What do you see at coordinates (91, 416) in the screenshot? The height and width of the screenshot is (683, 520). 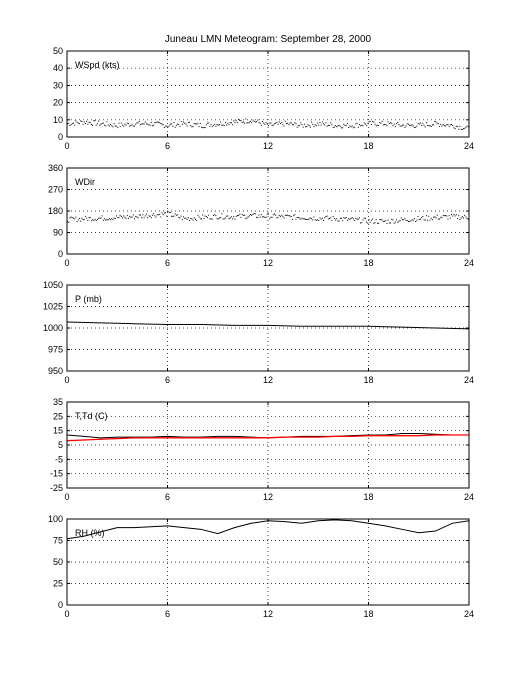 I see `panel-label: T,Td (C)` at bounding box center [91, 416].